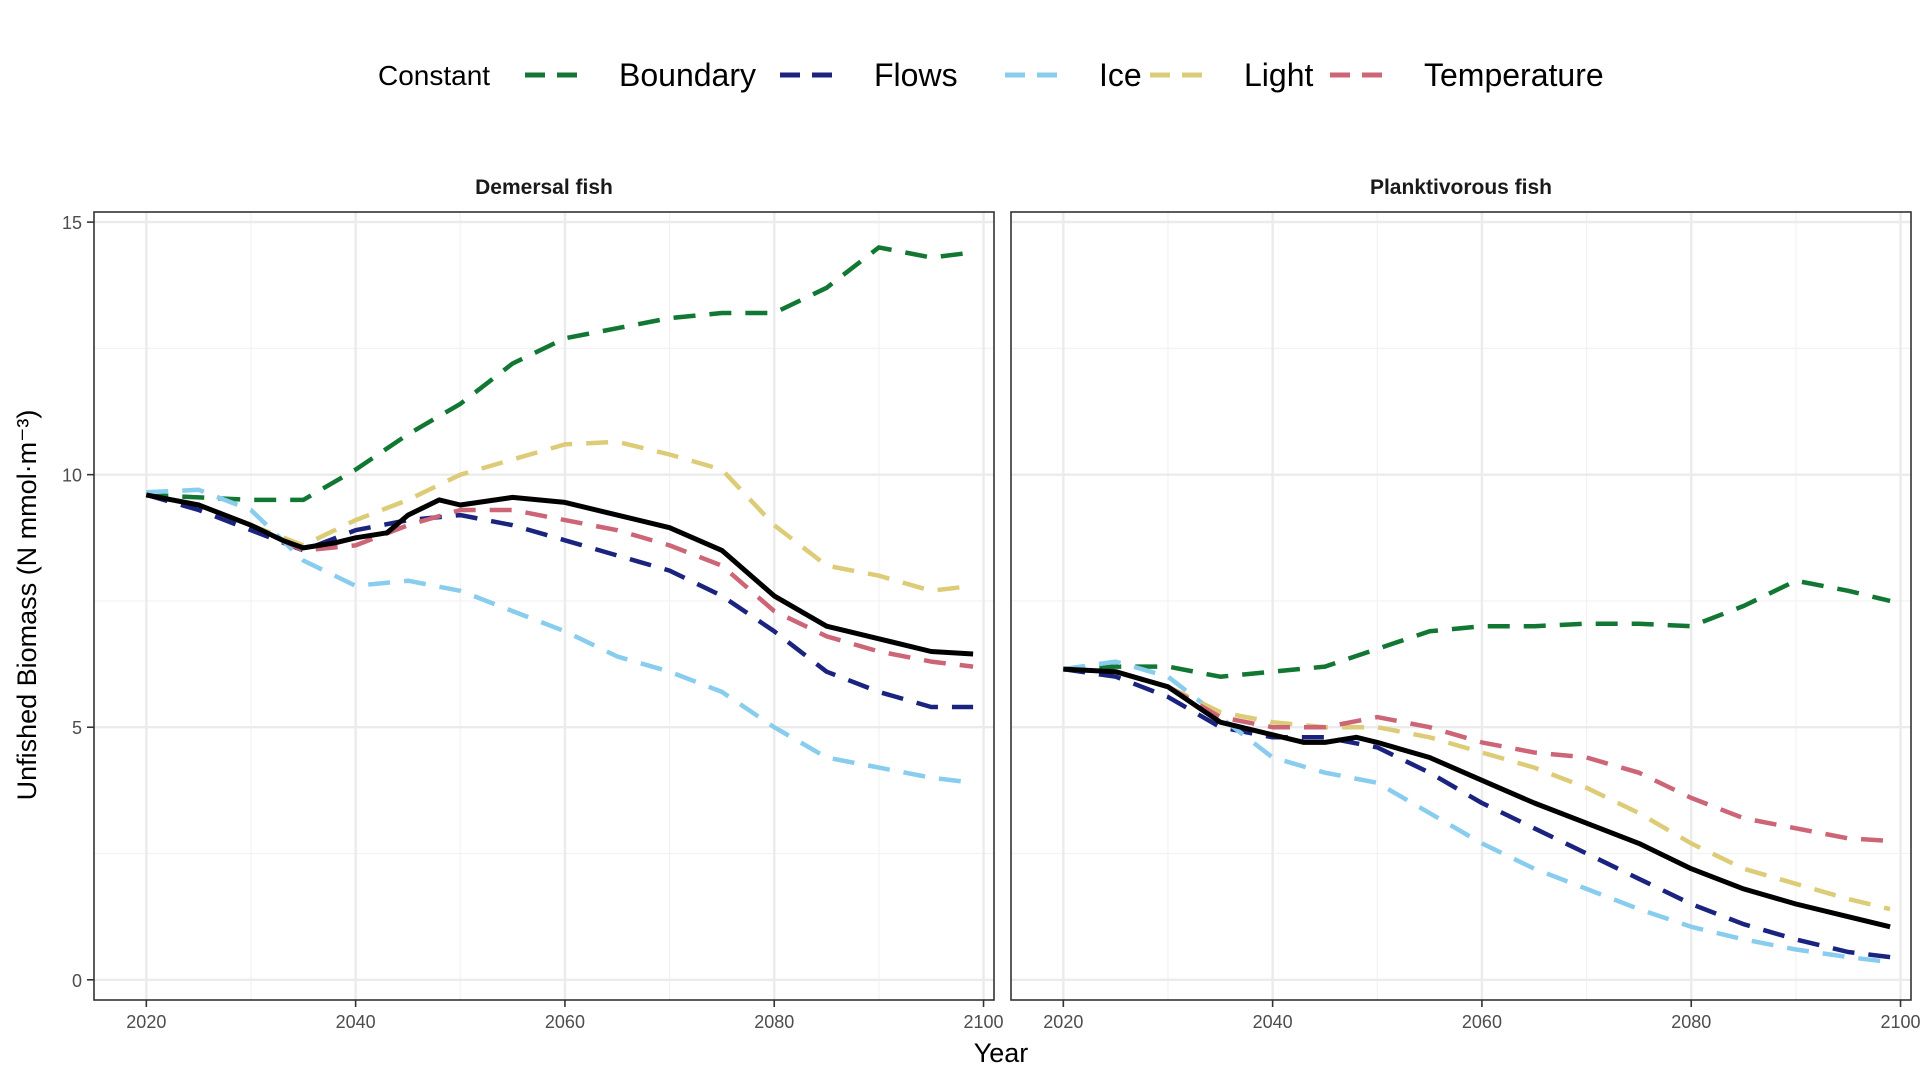 This screenshot has height=1080, width=1920. I want to click on series-line-temperature, so click(1477, 755).